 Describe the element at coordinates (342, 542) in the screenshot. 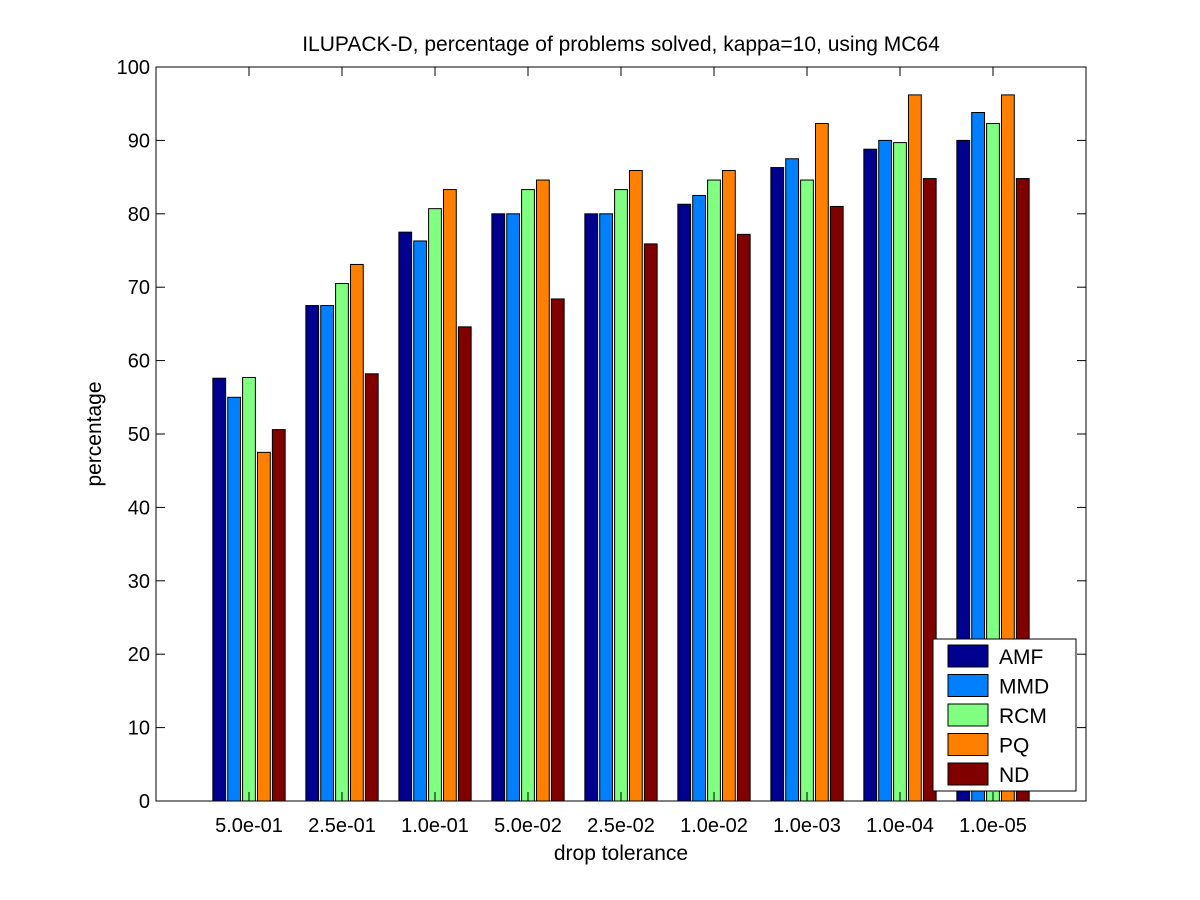

I see `bar-rcm-2.5e-01` at that location.